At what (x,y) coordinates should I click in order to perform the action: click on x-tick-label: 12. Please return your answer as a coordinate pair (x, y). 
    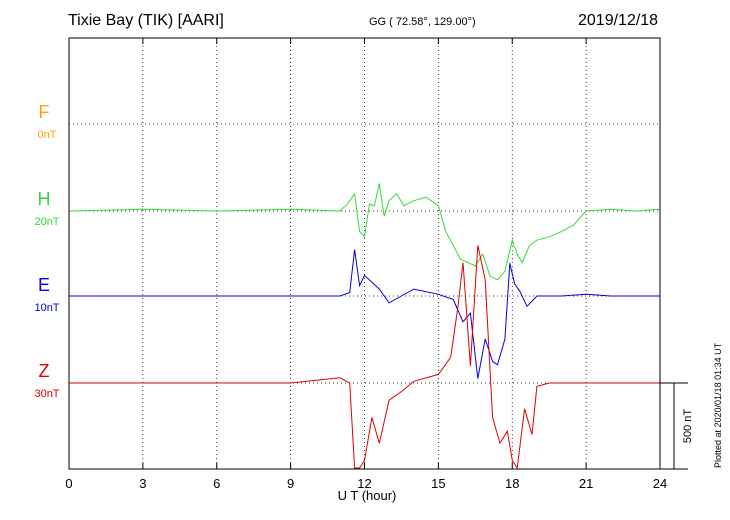
    Looking at the image, I should click on (364, 483).